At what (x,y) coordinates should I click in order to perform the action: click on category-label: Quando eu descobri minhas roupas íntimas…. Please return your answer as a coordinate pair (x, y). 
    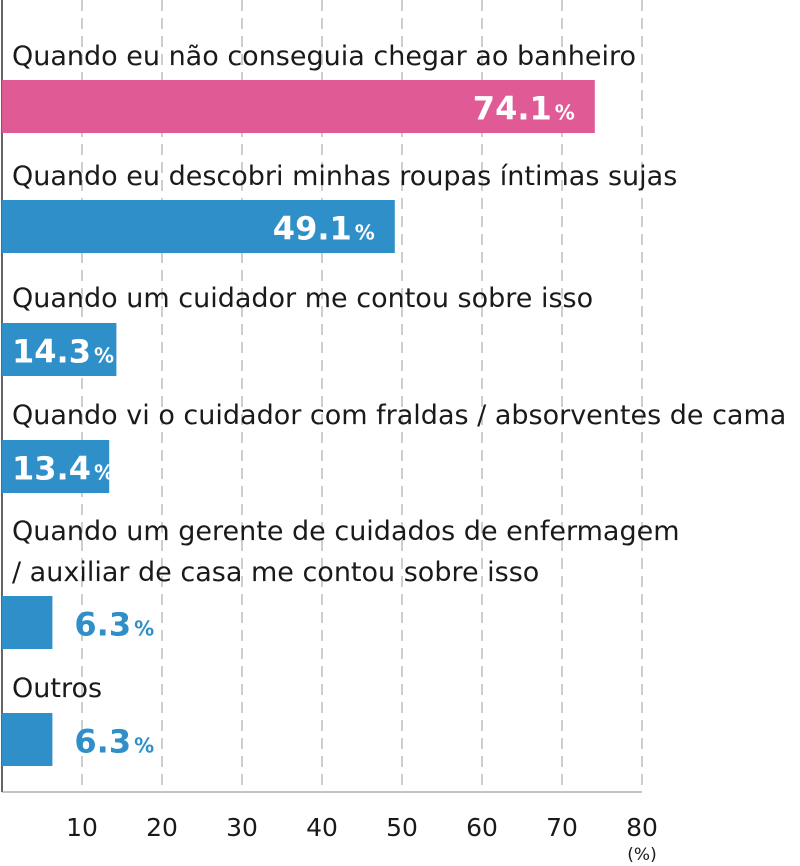
    Looking at the image, I should click on (344, 176).